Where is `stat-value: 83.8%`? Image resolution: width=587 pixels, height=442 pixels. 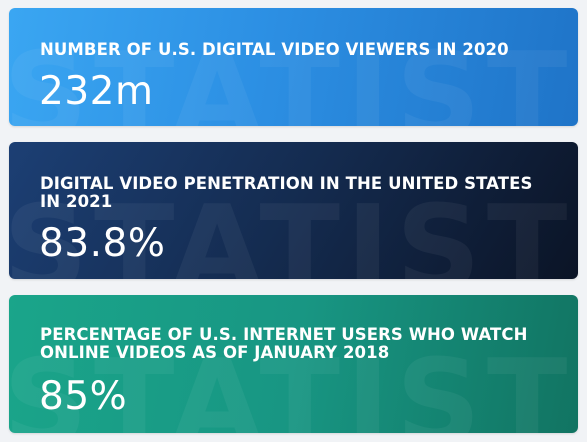
stat-value: 83.8% is located at coordinates (102, 243).